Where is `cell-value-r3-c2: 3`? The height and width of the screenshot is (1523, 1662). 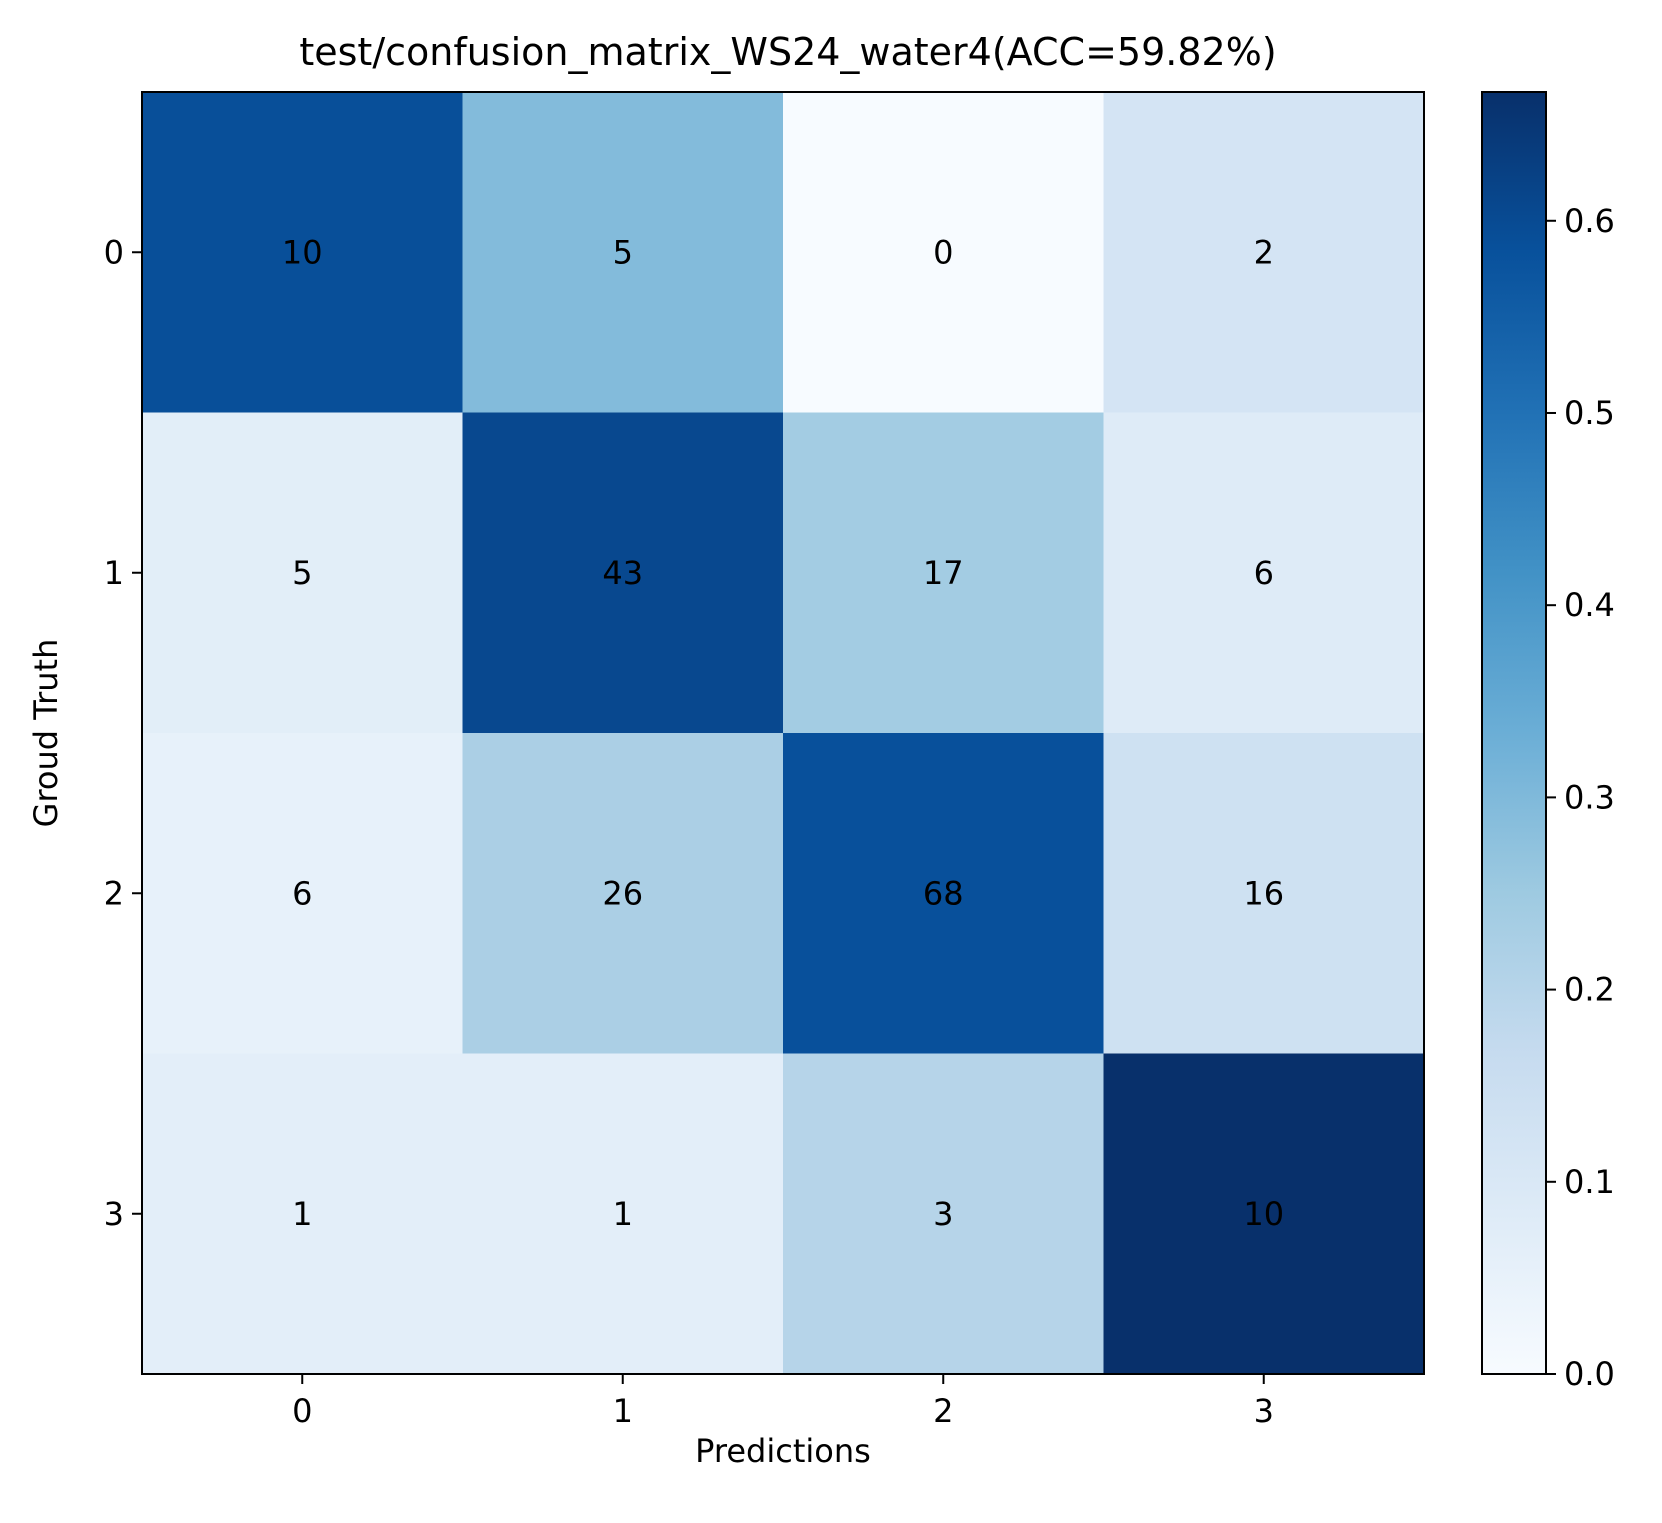 cell-value-r3-c2: 3 is located at coordinates (943, 1214).